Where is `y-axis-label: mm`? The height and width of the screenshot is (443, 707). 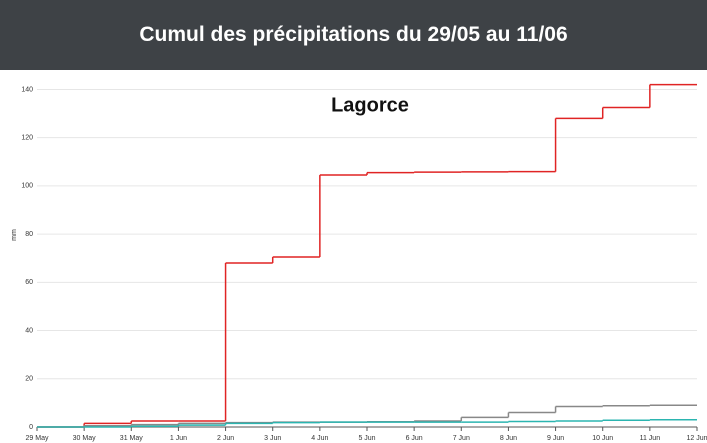
y-axis-label: mm is located at coordinates (14, 235).